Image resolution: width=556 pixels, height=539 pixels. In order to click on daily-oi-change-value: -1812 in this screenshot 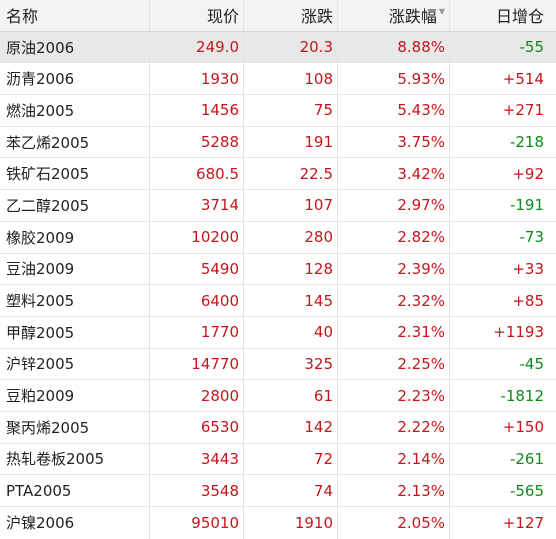, I will do `click(522, 395)`.